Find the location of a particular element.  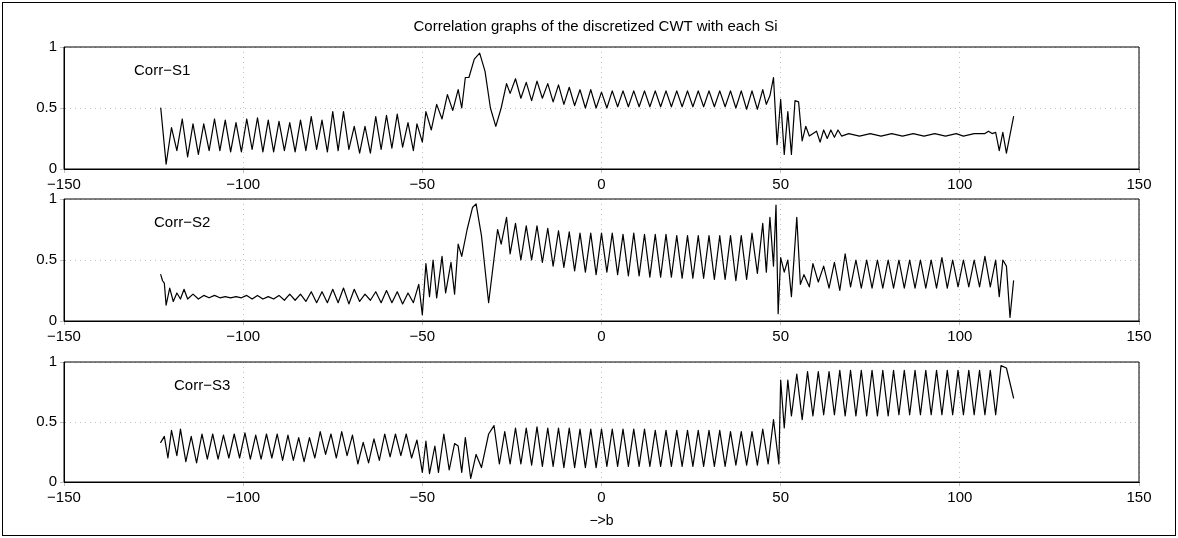

text: Corr−S3 is located at coordinates (202, 385).